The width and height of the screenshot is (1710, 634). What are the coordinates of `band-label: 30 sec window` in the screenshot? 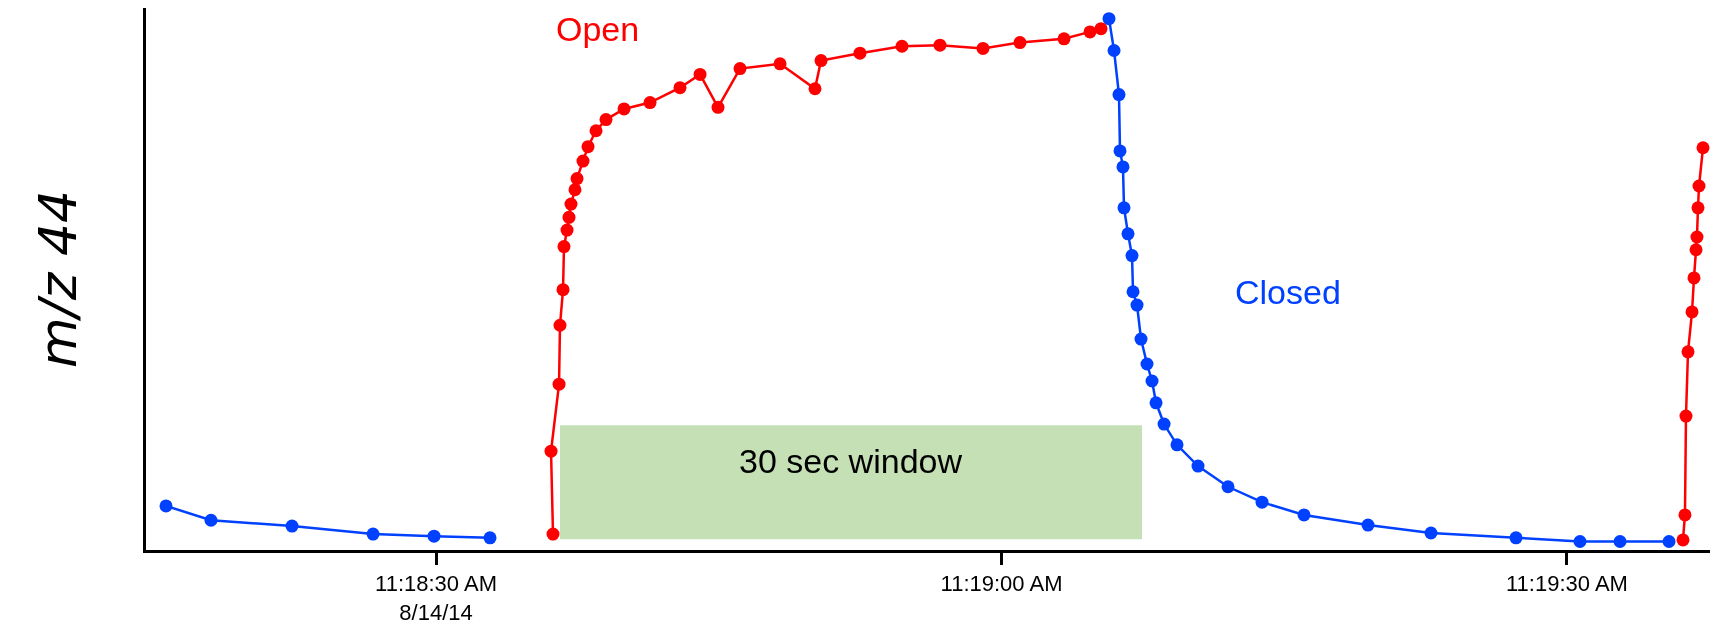 It's located at (851, 461).